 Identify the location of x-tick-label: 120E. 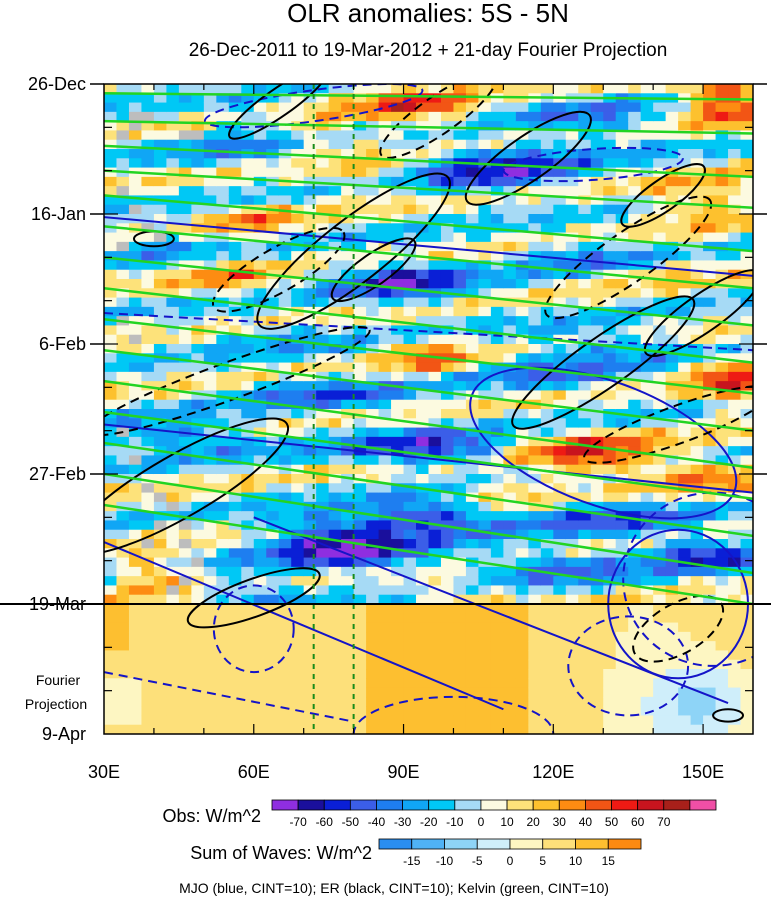
(553, 772).